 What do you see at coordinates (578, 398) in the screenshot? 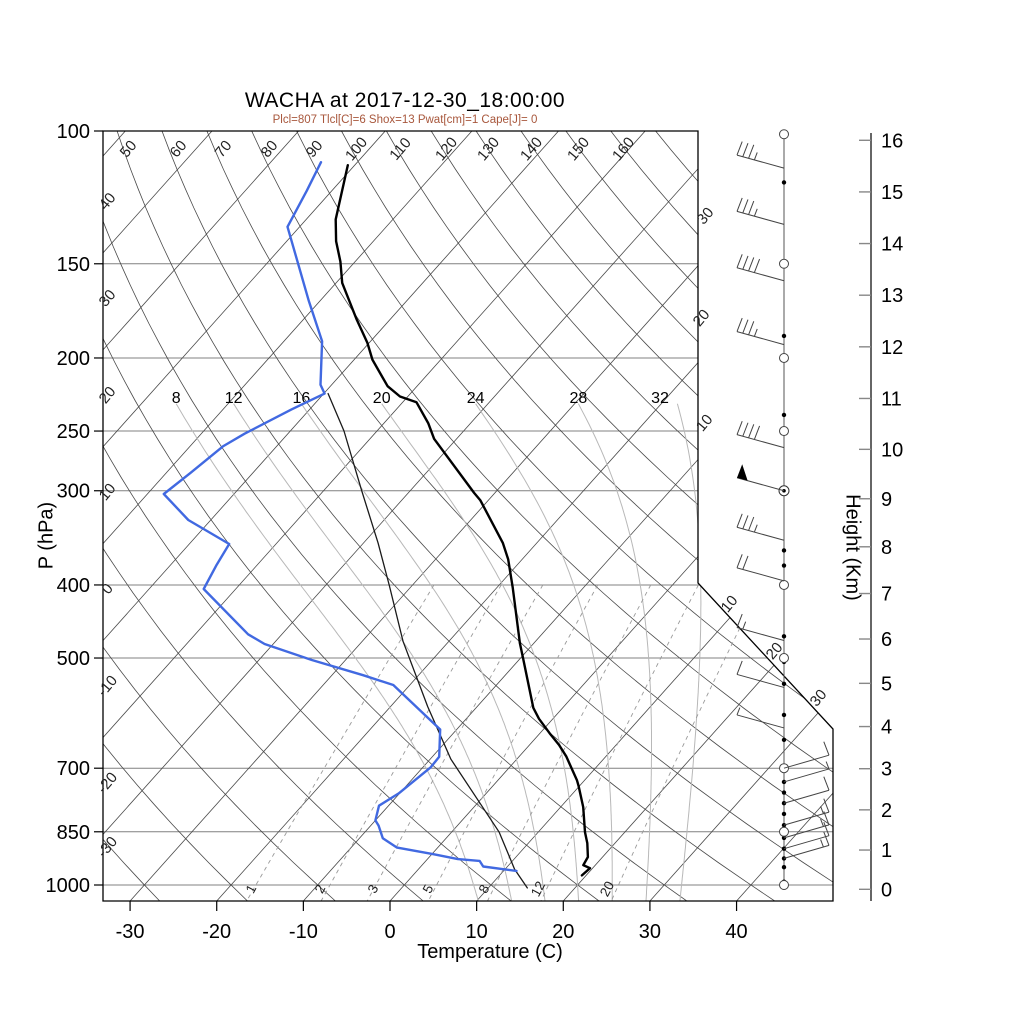
I see `svg-text: 28` at bounding box center [578, 398].